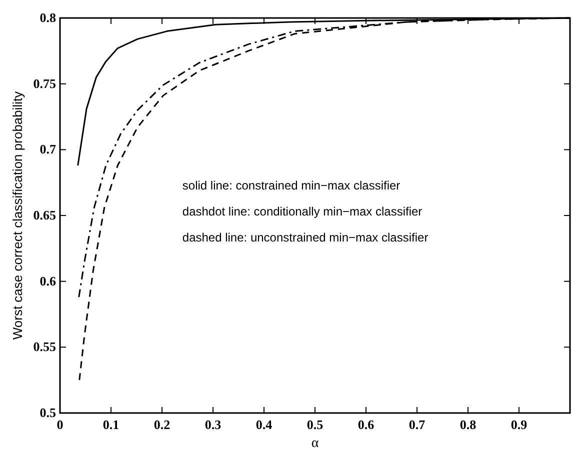 Image resolution: width=578 pixels, height=461 pixels. I want to click on x-tick-label: 0.7, so click(417, 424).